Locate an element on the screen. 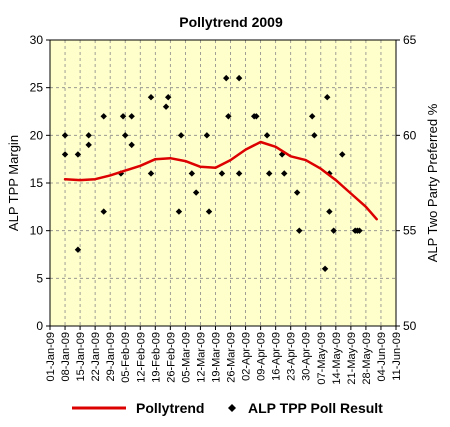  y-tick-label: 5 is located at coordinates (39, 278).